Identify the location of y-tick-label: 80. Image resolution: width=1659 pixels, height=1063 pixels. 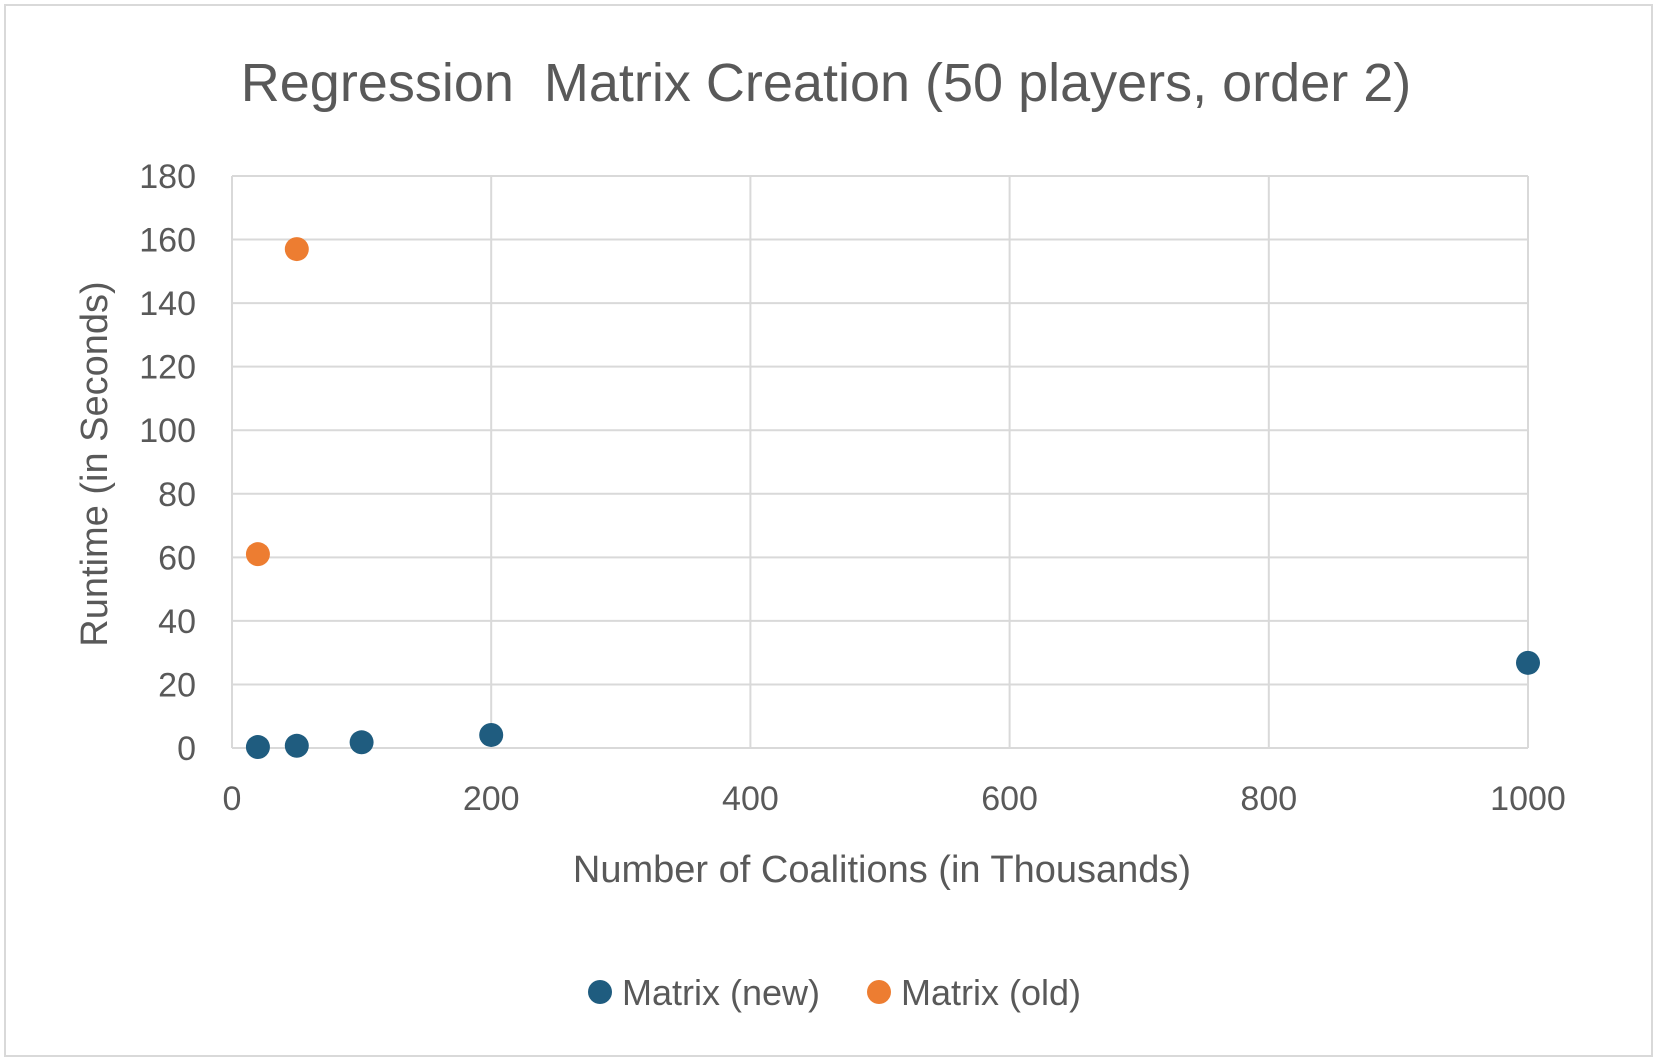
(177, 495).